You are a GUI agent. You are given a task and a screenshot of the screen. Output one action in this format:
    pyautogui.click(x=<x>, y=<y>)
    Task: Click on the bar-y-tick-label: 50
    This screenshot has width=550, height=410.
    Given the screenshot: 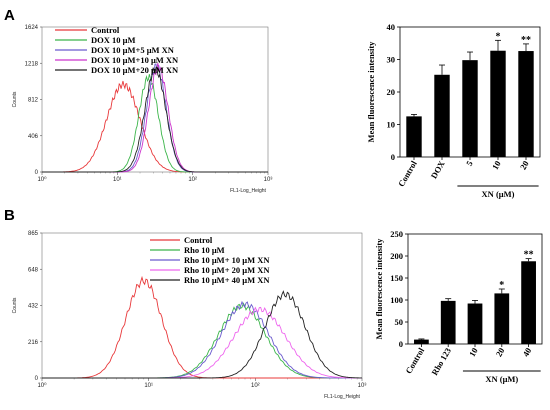 What is the action you would take?
    pyautogui.click(x=399, y=322)
    